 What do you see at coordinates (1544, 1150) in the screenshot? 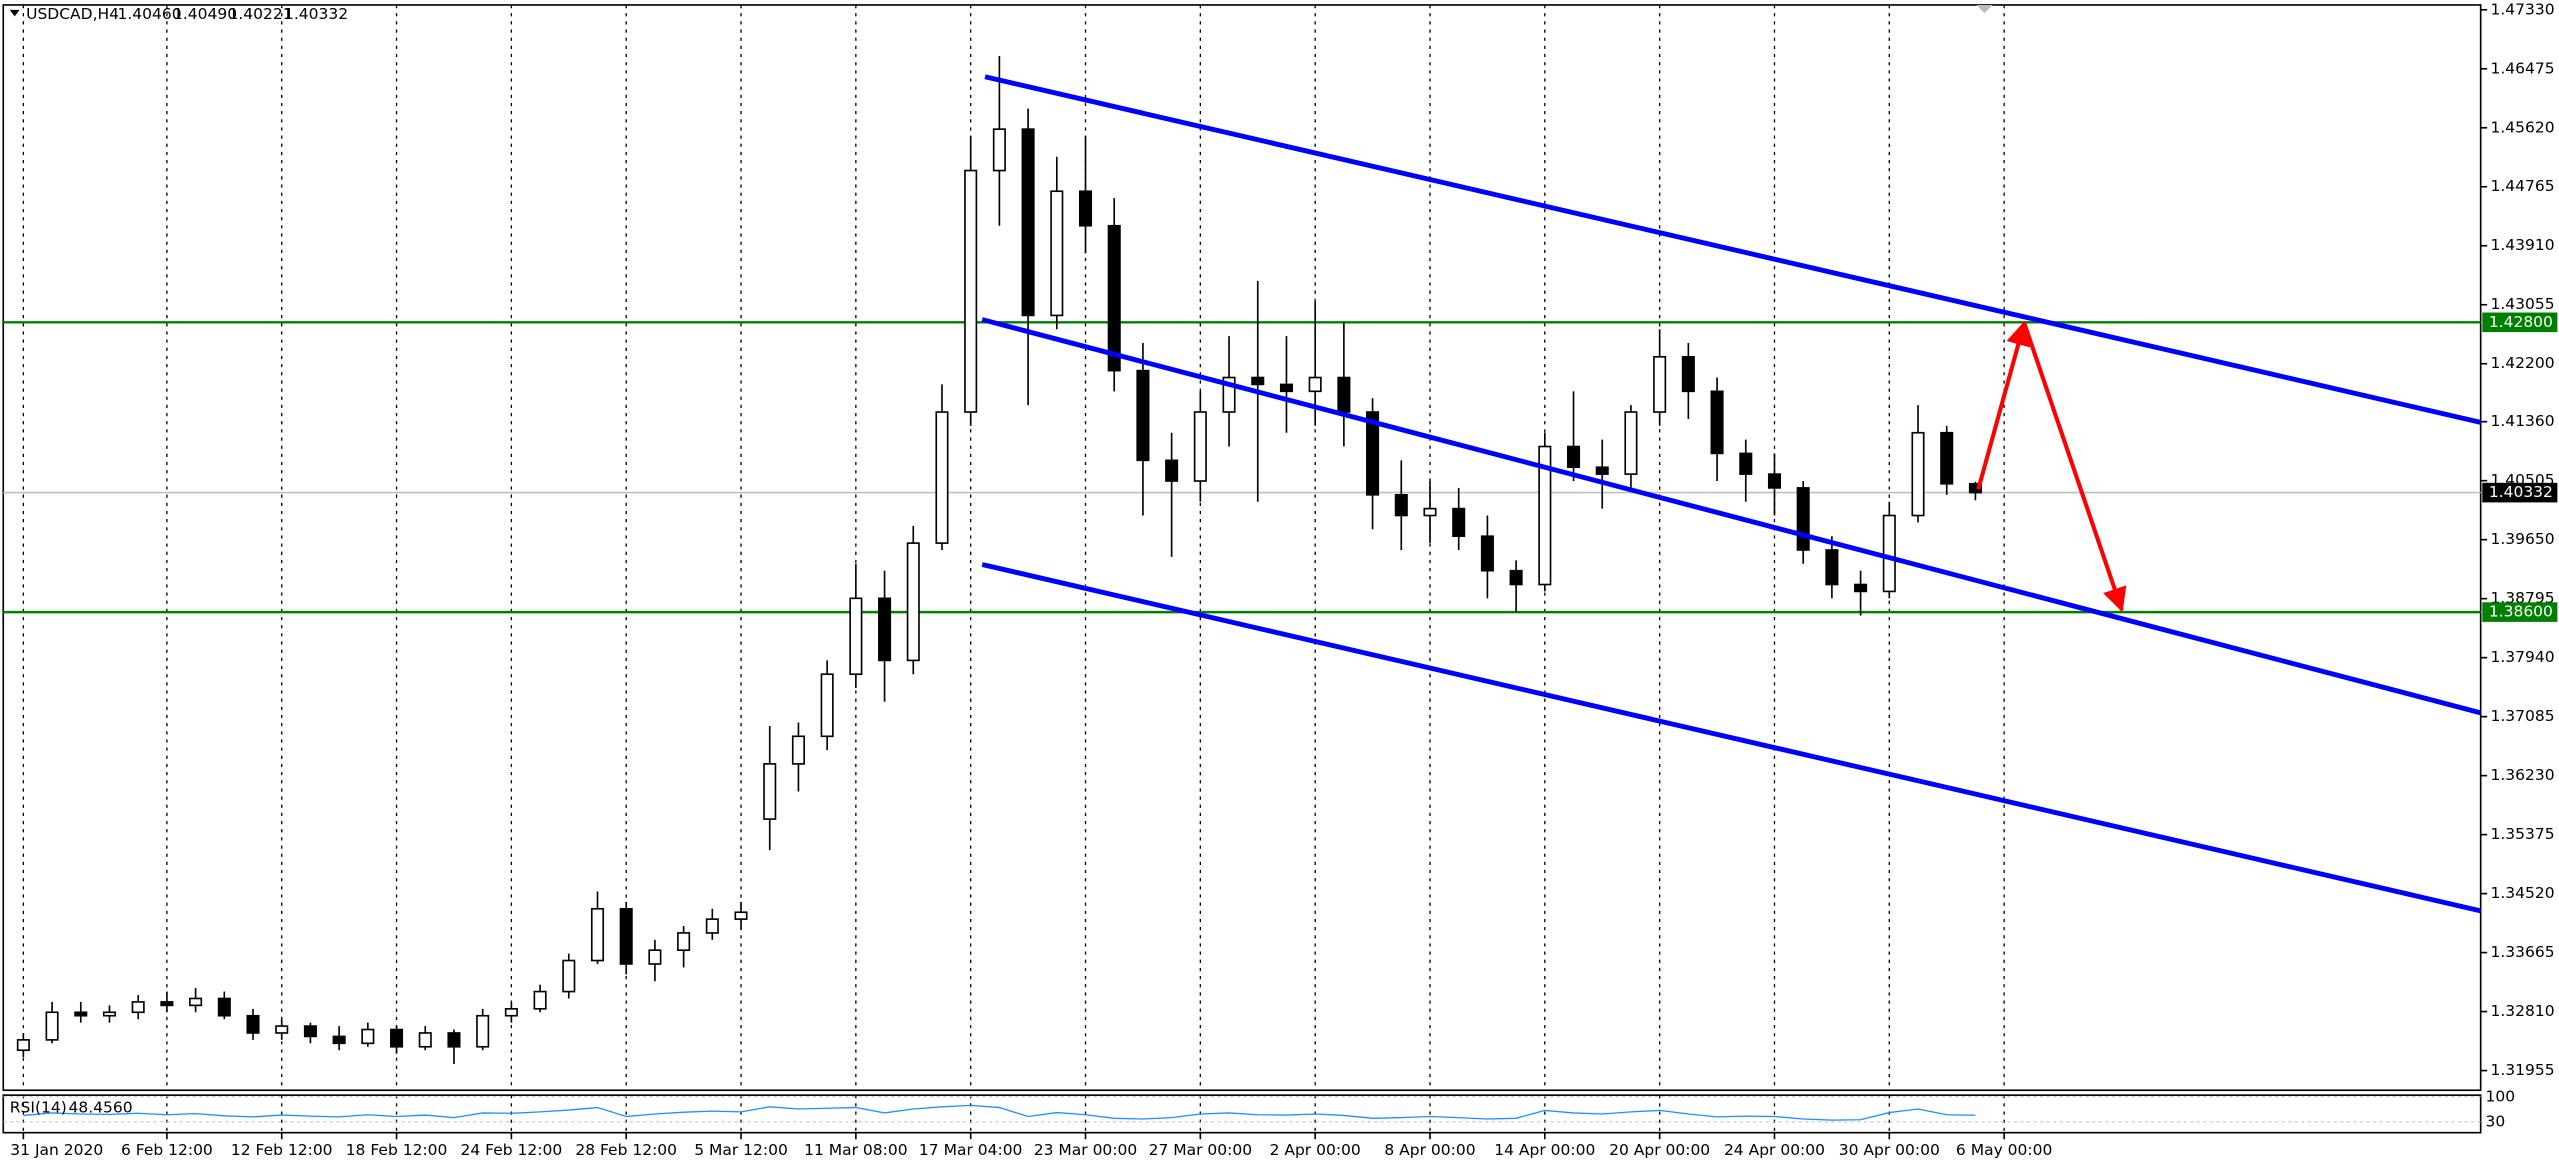
I see `x-tick-label: 14 Apr 00:00` at bounding box center [1544, 1150].